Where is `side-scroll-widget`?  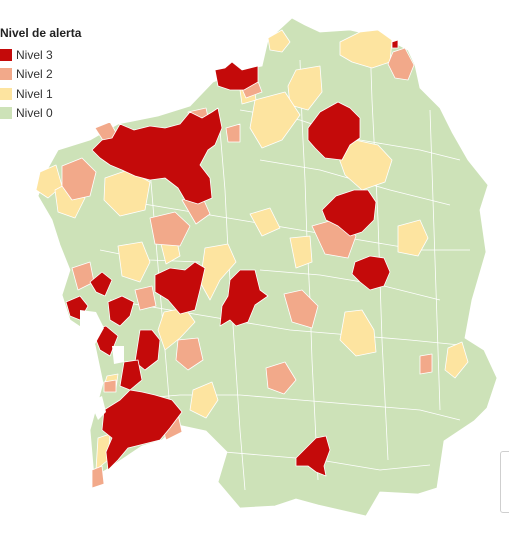
side-scroll-widget is located at coordinates (504, 482).